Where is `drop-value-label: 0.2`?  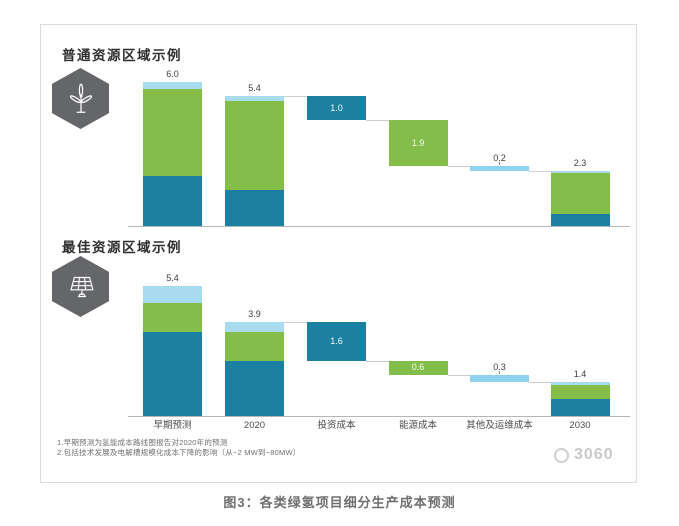
drop-value-label: 0.2 is located at coordinates (499, 158).